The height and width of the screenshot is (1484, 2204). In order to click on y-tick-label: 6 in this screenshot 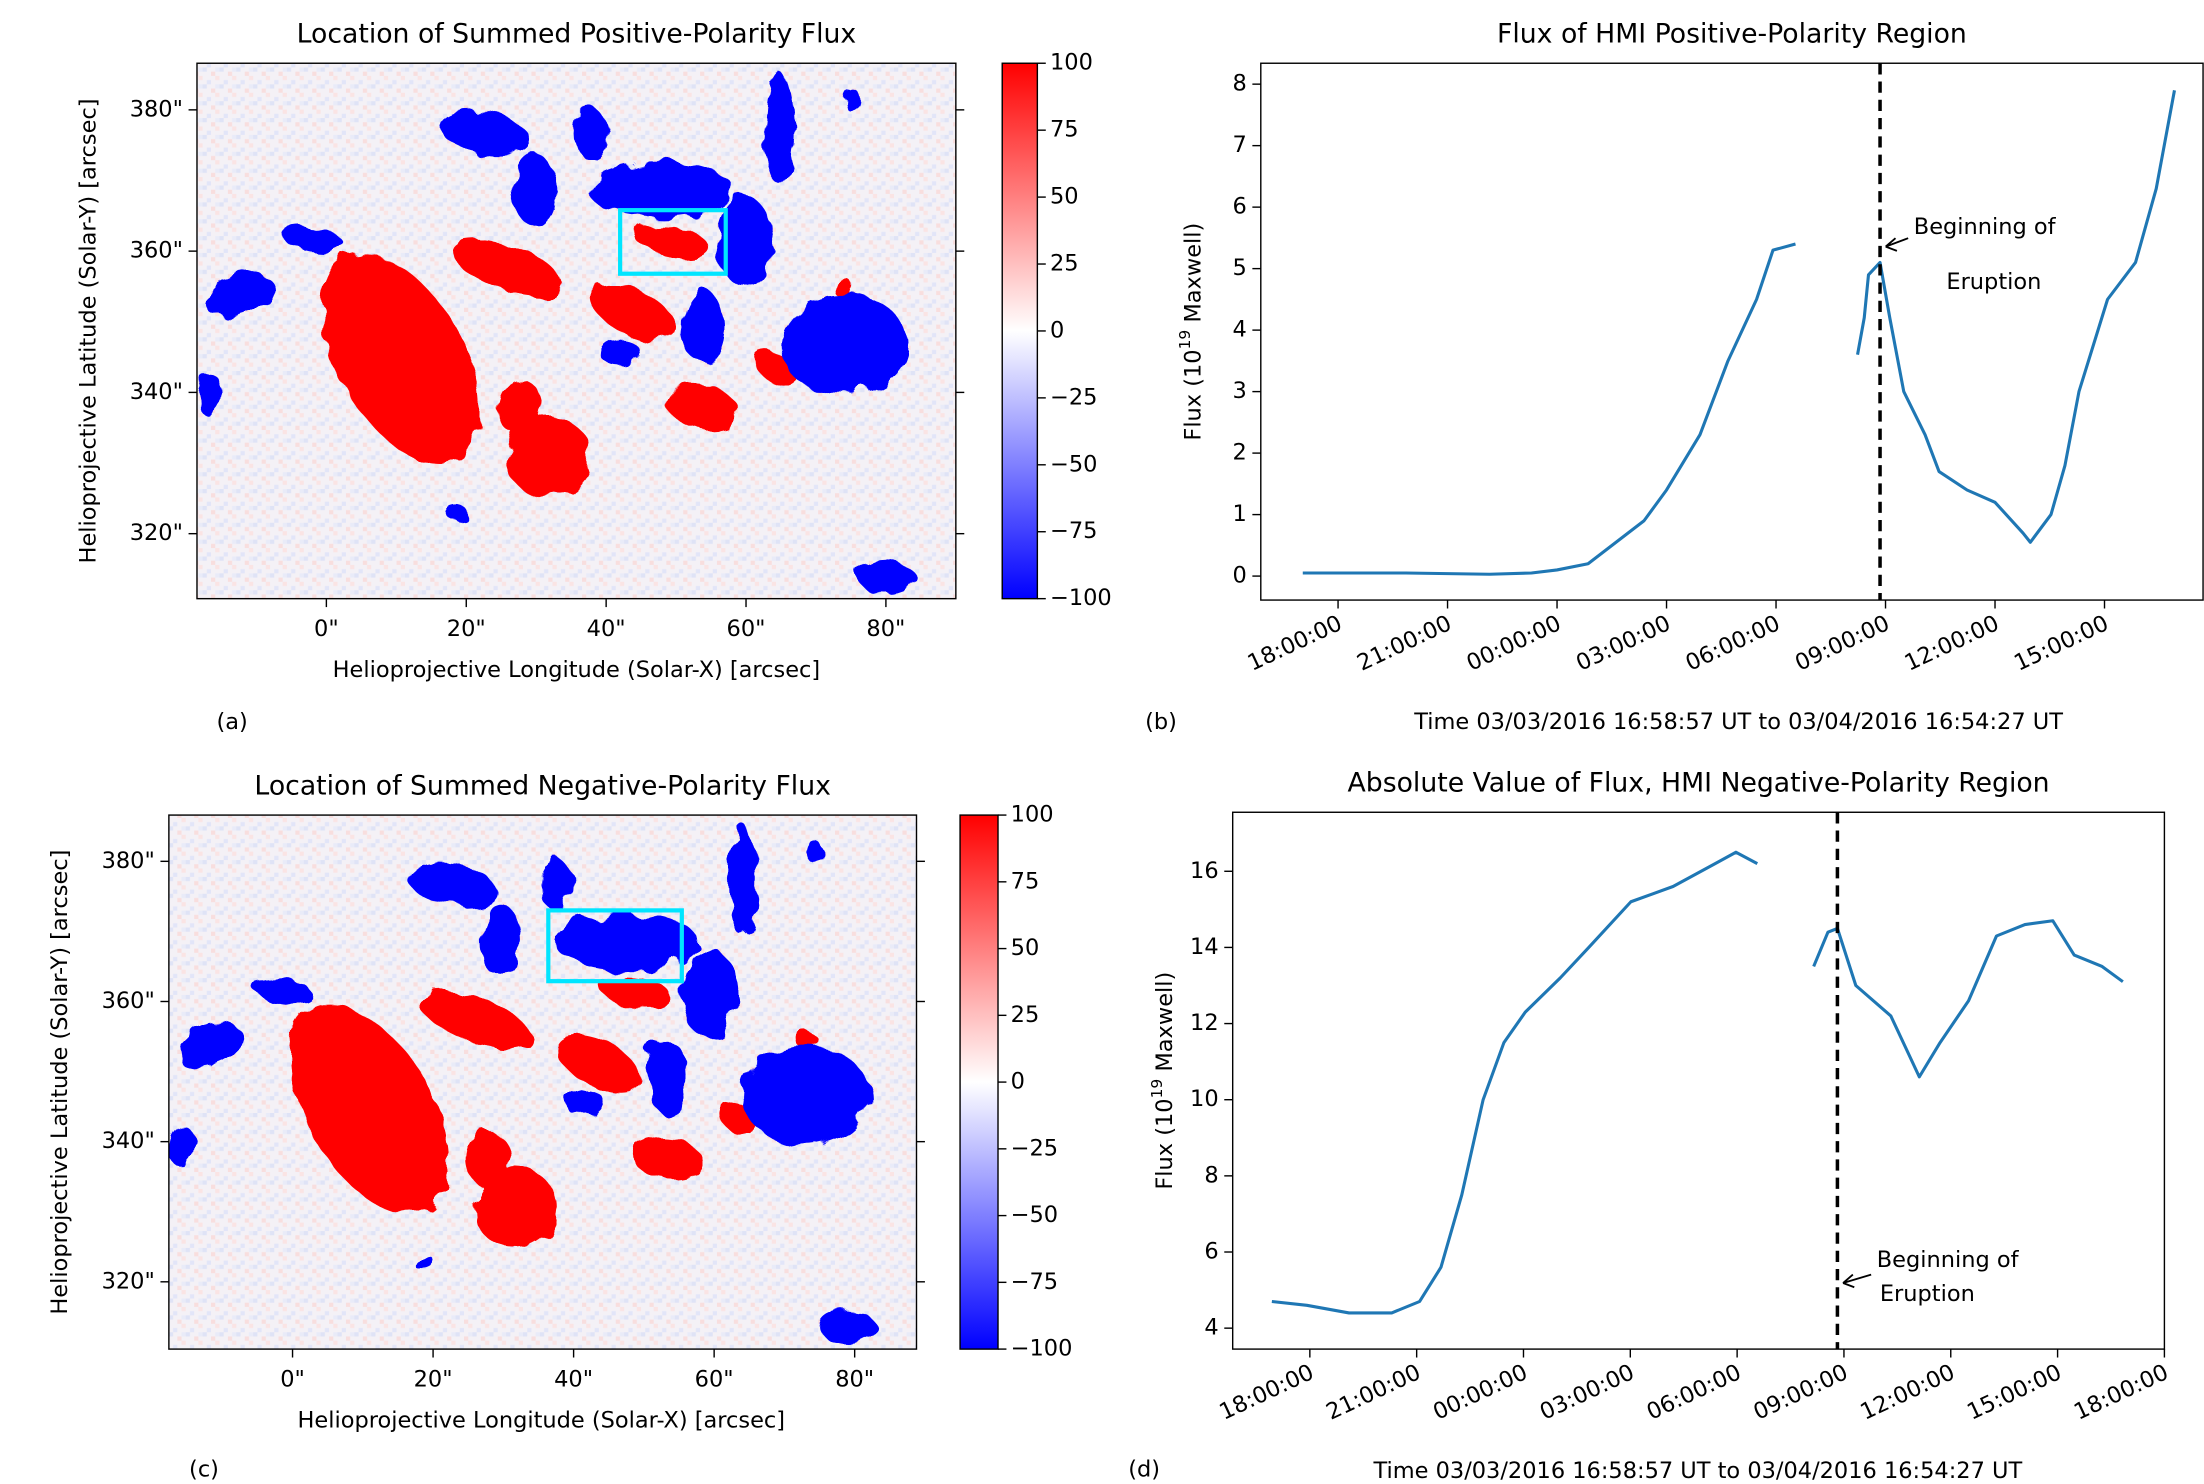, I will do `click(1211, 1252)`.